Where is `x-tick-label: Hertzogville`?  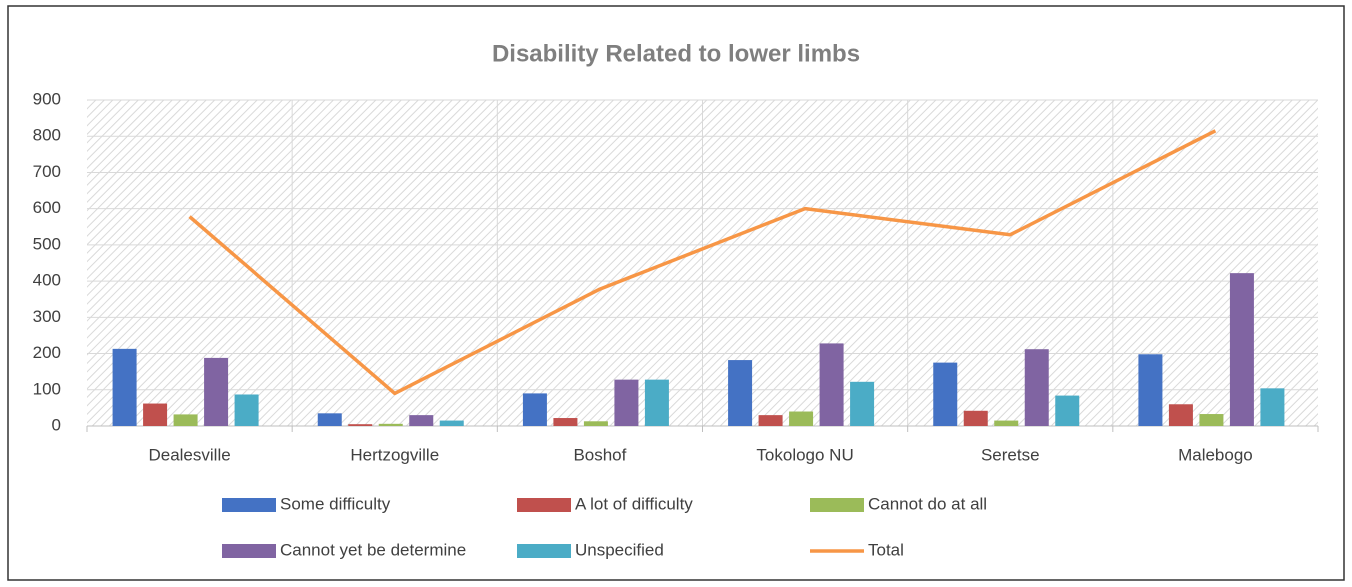
x-tick-label: Hertzogville is located at coordinates (394, 454).